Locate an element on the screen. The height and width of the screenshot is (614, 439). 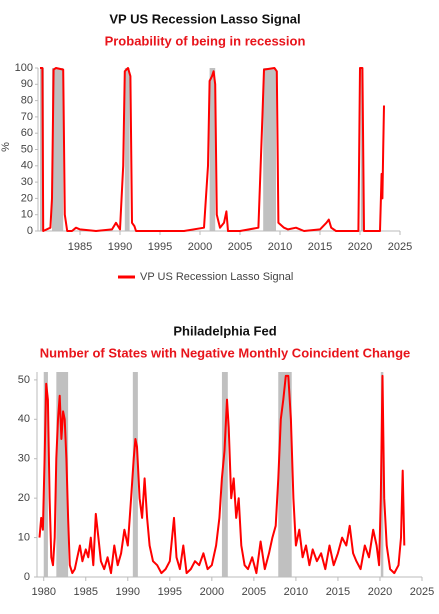
chart-subtitle: Probability of being in recession is located at coordinates (205, 40).